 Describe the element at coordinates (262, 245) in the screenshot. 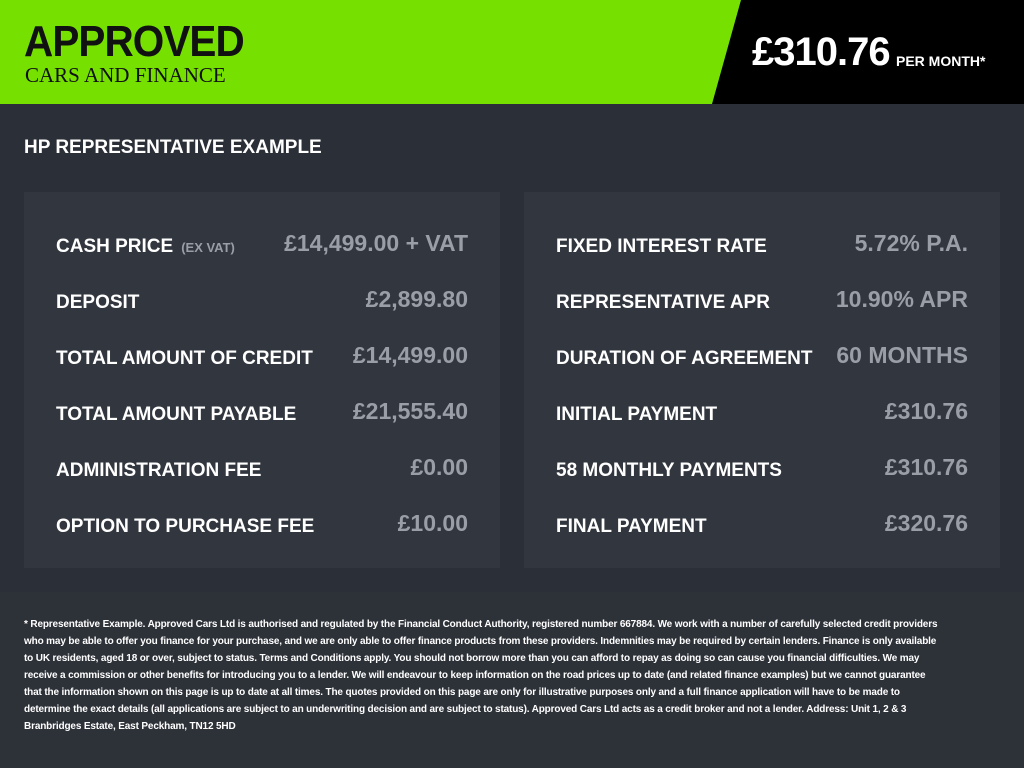

I see `finance-row: CASH PRICE (EX VAT) £14,499.00 + VAT` at that location.